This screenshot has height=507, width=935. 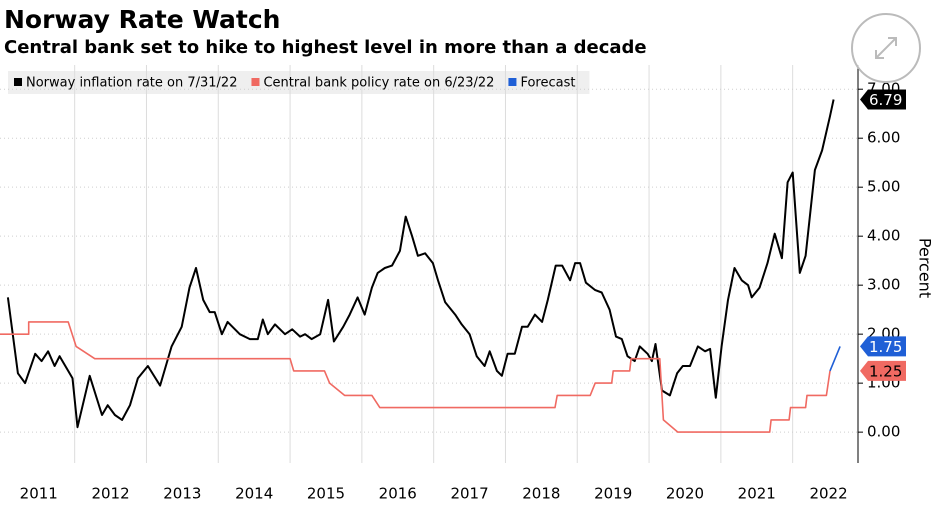 I want to click on legend-background, so click(x=299, y=82).